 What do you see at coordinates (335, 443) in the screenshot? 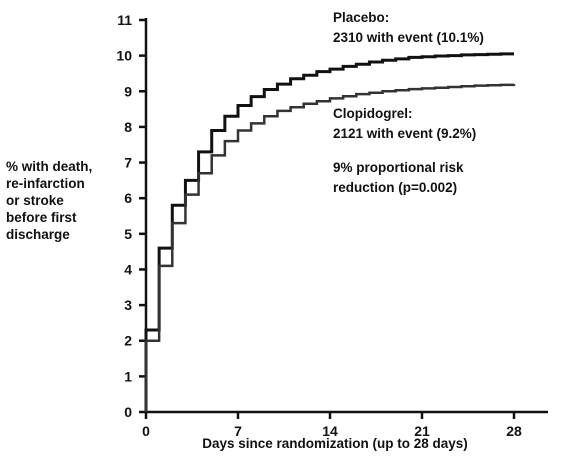
I see `x-axis-title: Days since randomization (up to 28 days)` at bounding box center [335, 443].